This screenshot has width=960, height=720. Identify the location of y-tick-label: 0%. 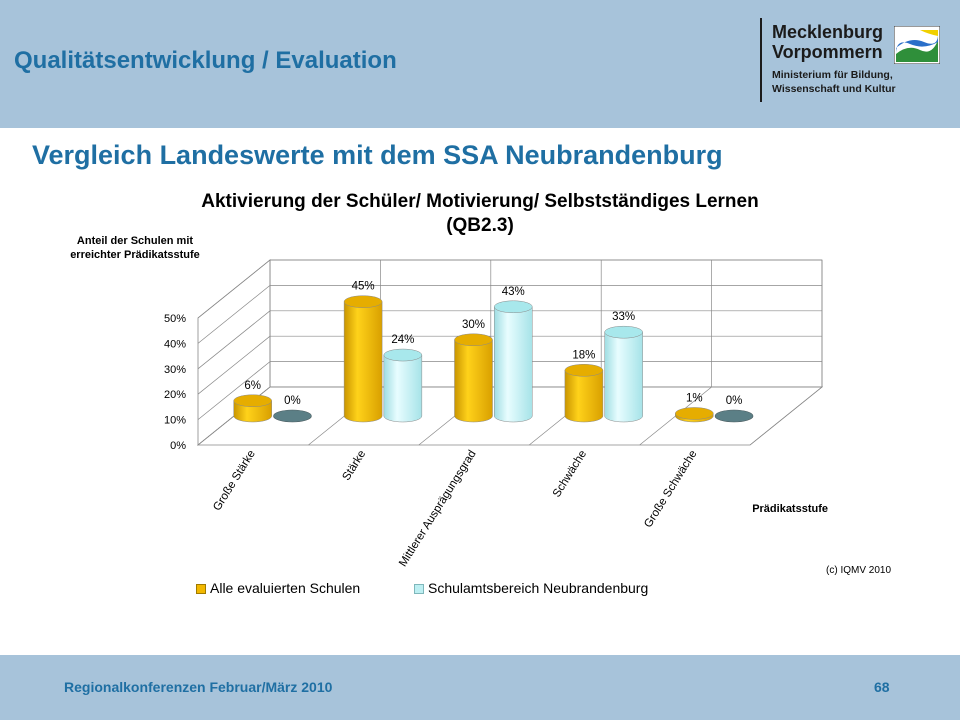
(178, 446).